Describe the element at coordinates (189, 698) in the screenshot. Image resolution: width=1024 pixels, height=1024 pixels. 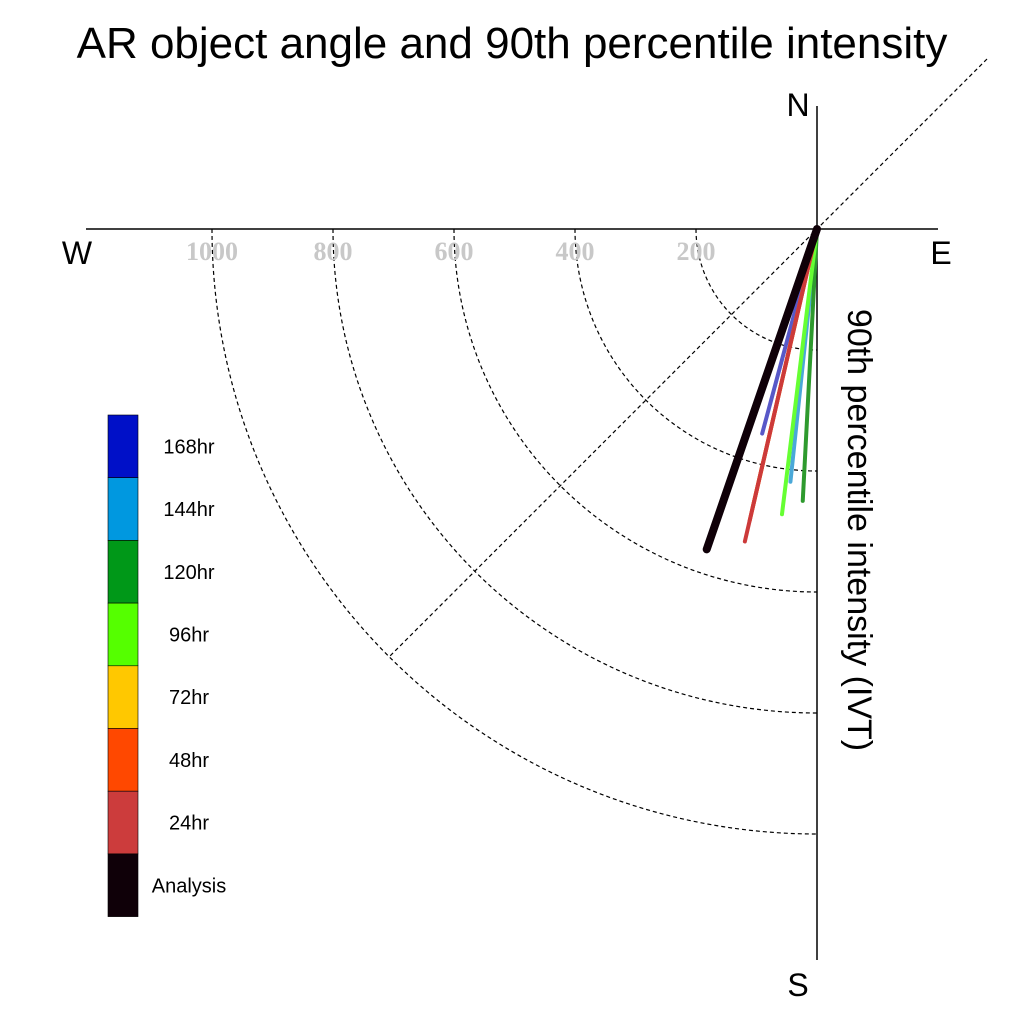
I see `legend-label: 72hr` at that location.